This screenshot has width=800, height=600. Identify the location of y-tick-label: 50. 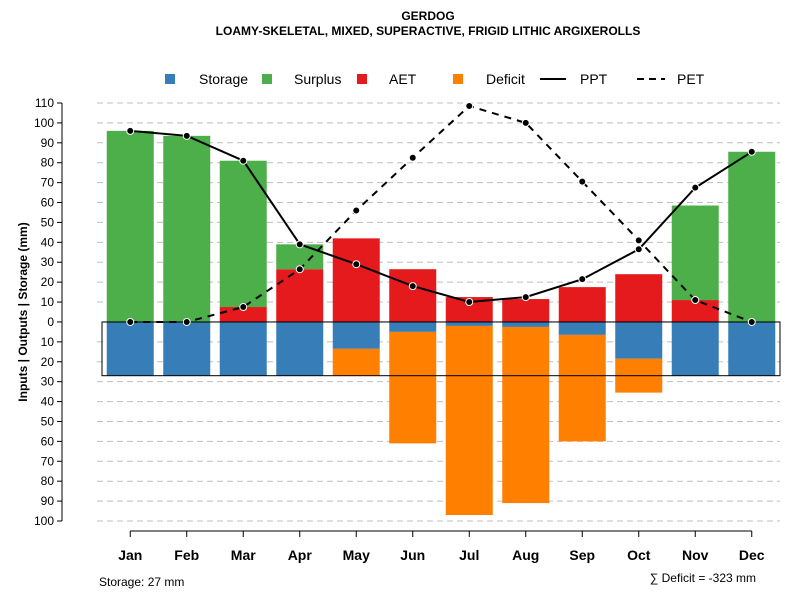
(48, 222).